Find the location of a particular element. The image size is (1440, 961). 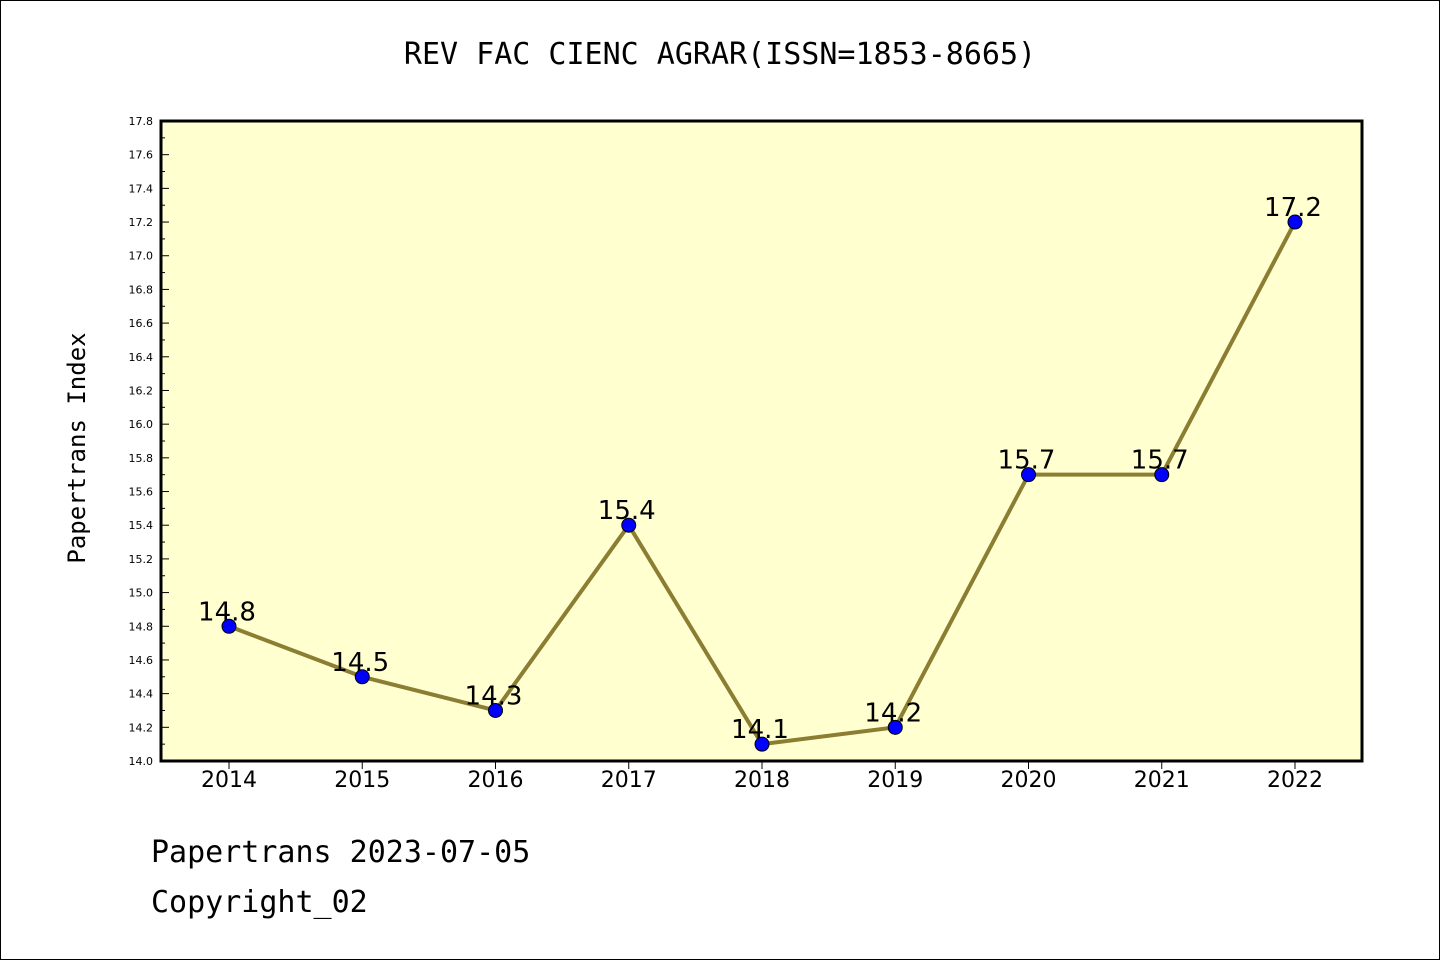

x-tick-label: 2017 is located at coordinates (629, 780).